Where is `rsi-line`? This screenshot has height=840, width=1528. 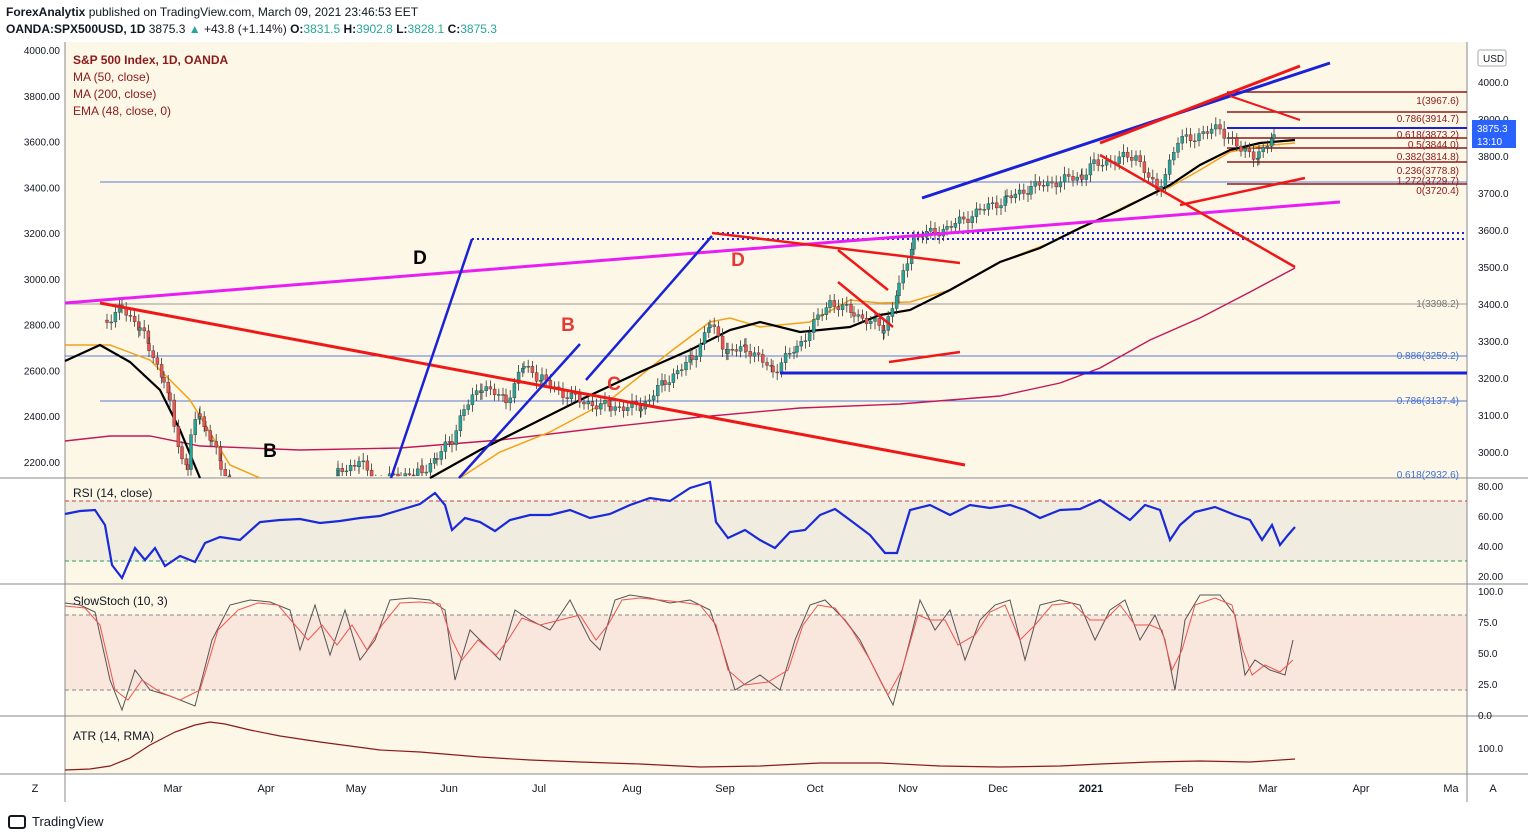
rsi-line is located at coordinates (680, 530).